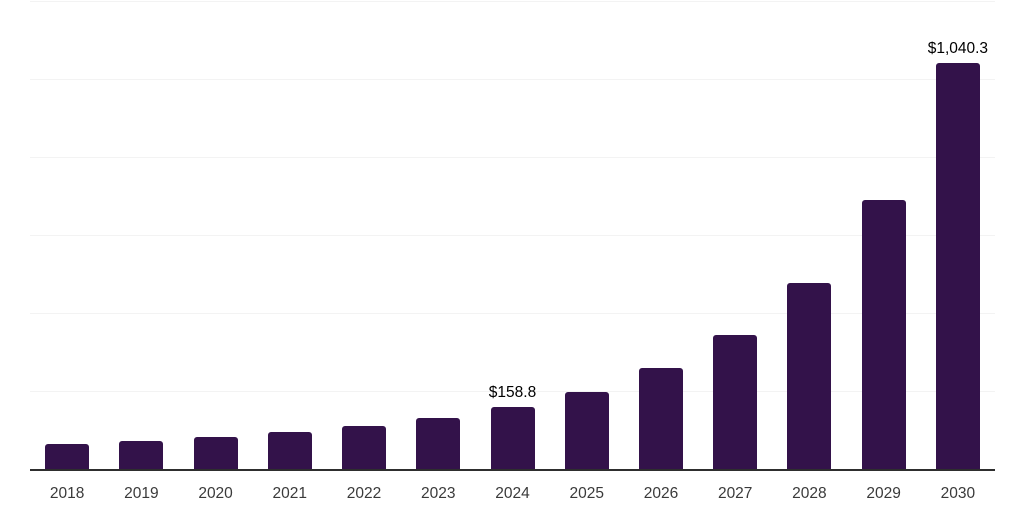  Describe the element at coordinates (958, 493) in the screenshot. I see `x-tick-label-2030: 2030` at that location.